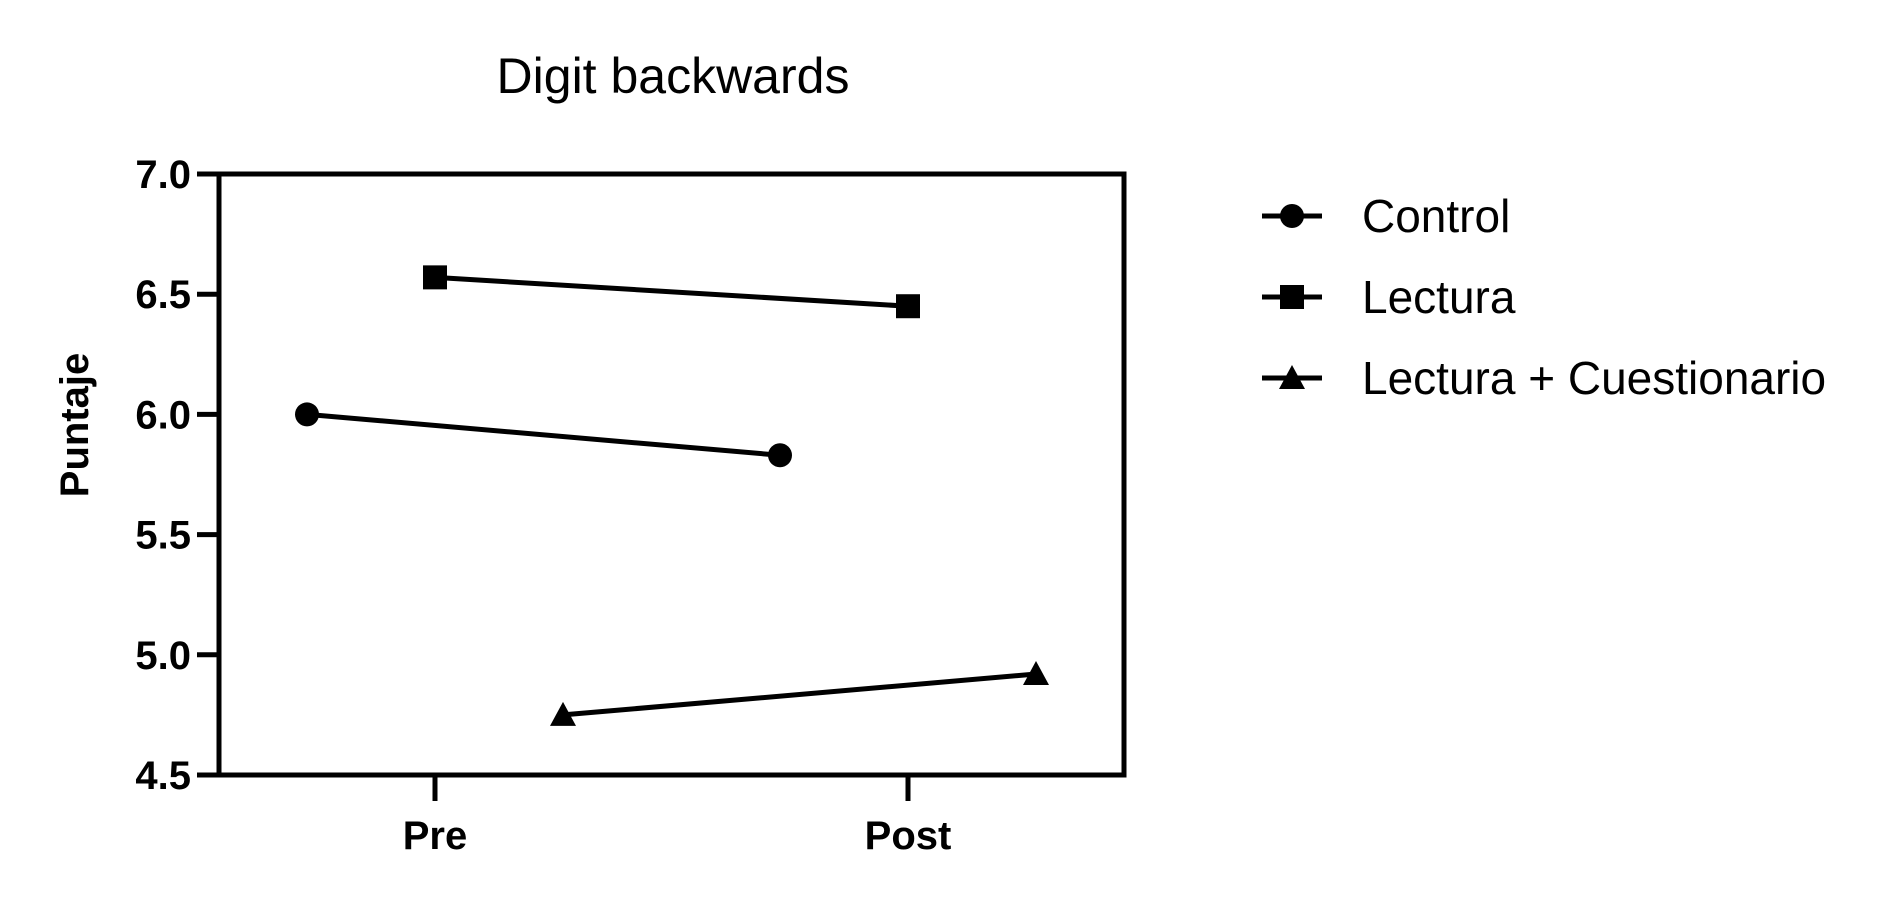 Image resolution: width=1901 pixels, height=900 pixels. What do you see at coordinates (1292, 216) in the screenshot?
I see `legend-marker-circle` at bounding box center [1292, 216].